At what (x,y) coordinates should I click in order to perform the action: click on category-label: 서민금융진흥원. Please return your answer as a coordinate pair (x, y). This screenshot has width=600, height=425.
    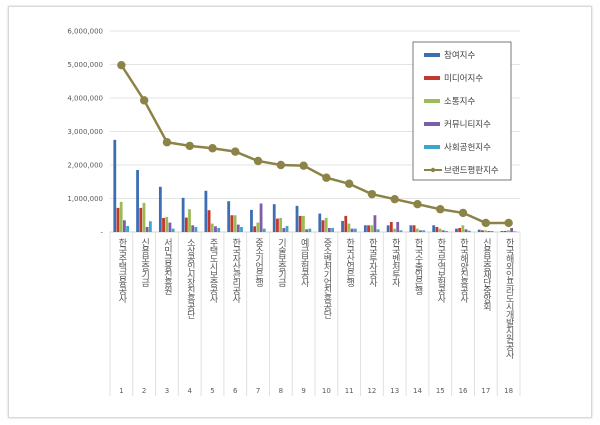
    Looking at the image, I should click on (167, 266).